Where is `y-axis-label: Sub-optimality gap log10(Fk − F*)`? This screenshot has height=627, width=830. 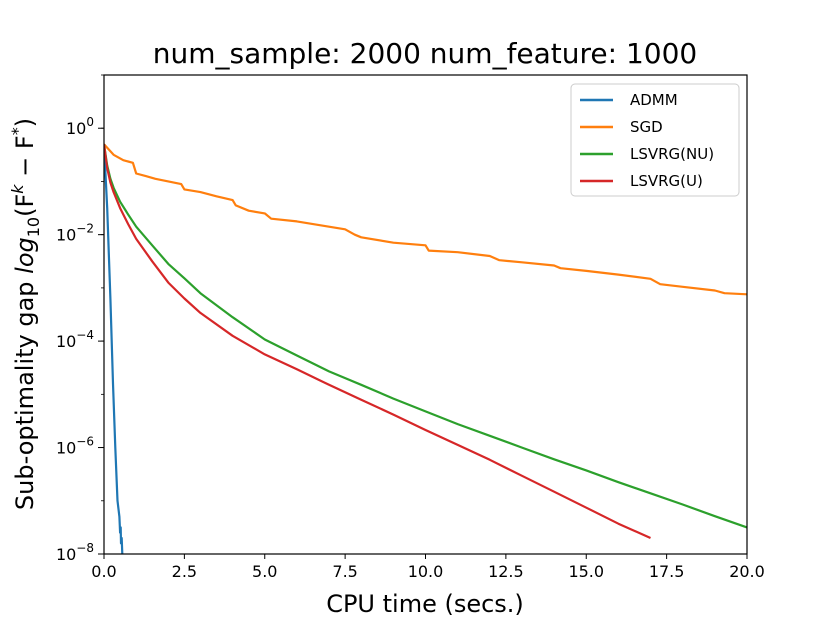
y-axis-label: Sub-optimality gap log10(Fk − F*) is located at coordinates (25, 314).